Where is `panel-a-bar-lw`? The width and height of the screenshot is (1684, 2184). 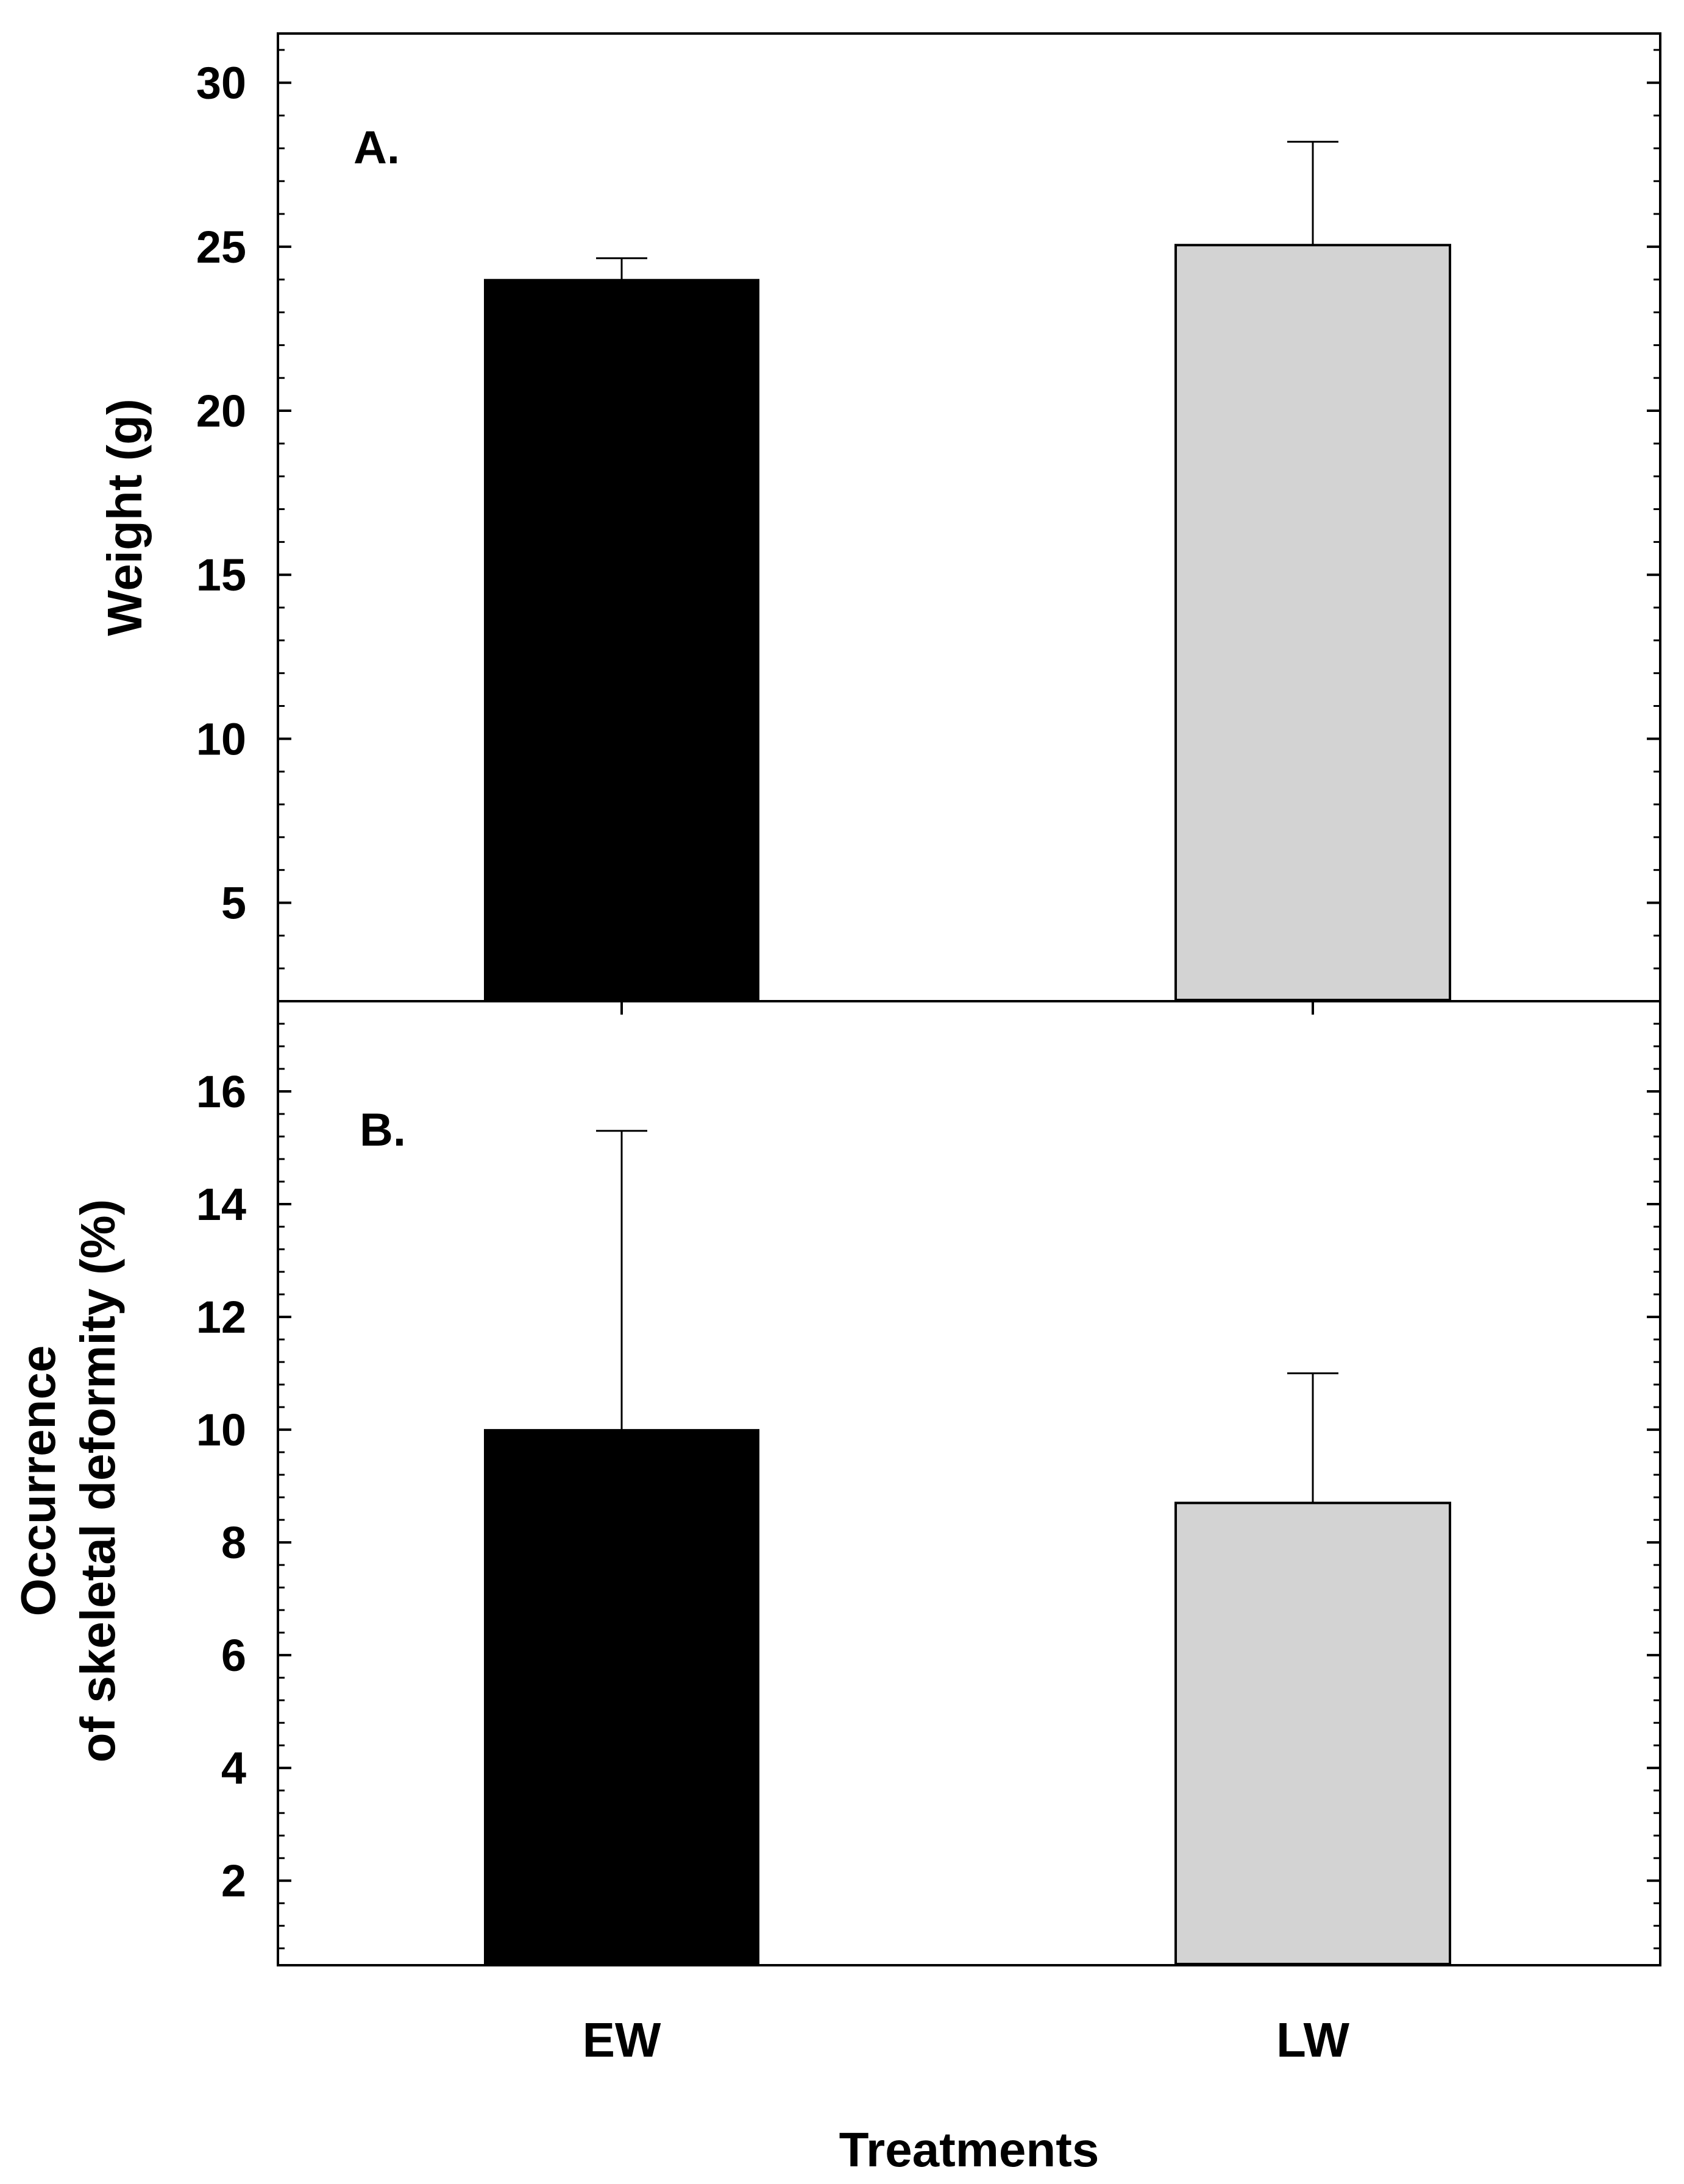 panel-a-bar-lw is located at coordinates (1313, 622).